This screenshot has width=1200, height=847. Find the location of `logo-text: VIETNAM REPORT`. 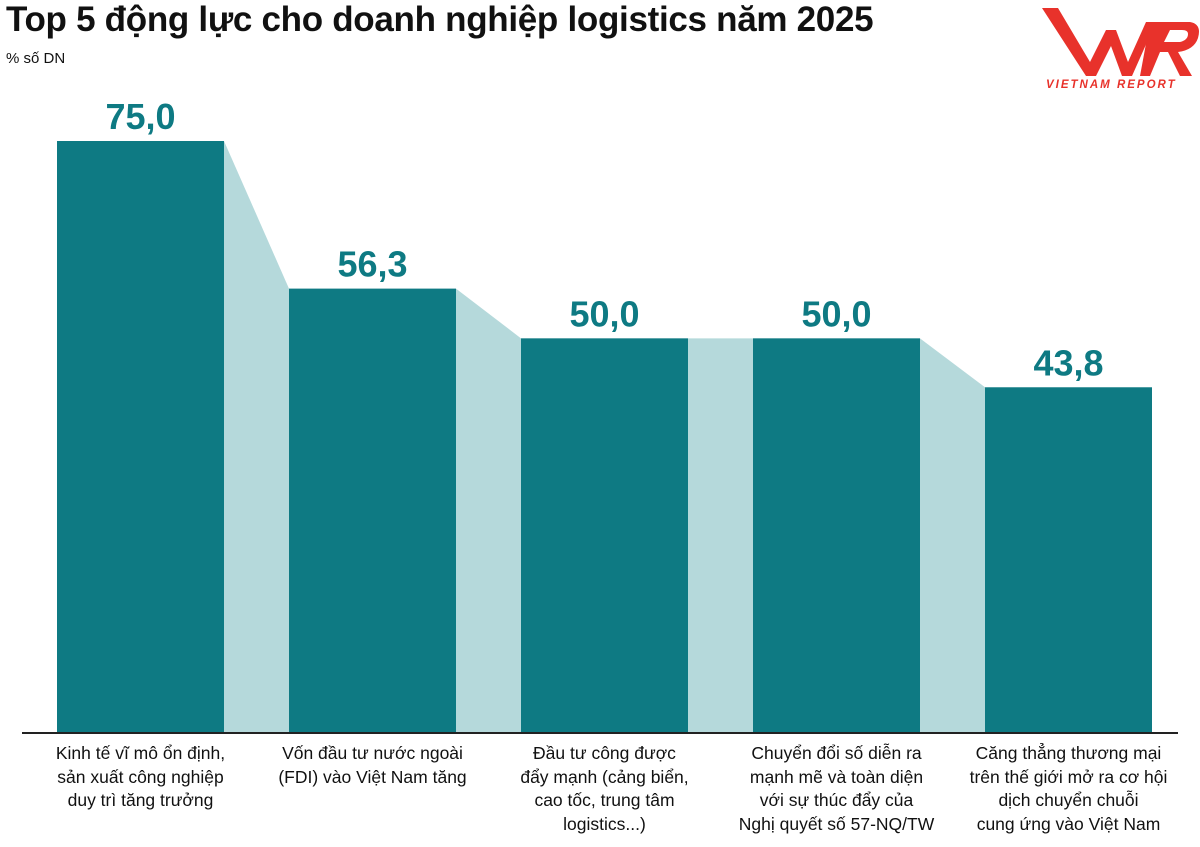

logo-text: VIETNAM REPORT is located at coordinates (1111, 85).